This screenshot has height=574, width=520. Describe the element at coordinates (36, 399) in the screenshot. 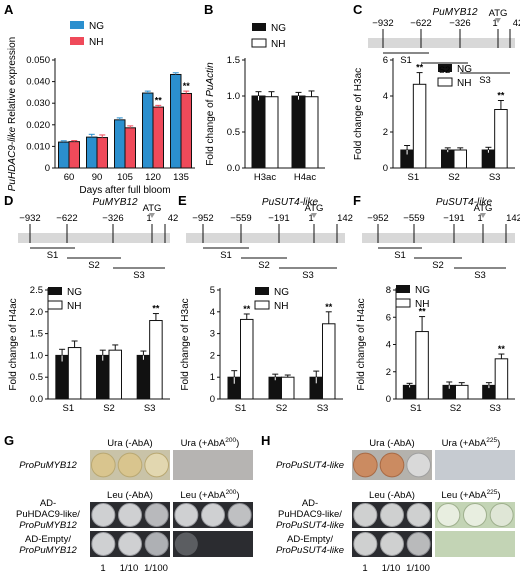

I see `y-tick-label: 0.0` at that location.